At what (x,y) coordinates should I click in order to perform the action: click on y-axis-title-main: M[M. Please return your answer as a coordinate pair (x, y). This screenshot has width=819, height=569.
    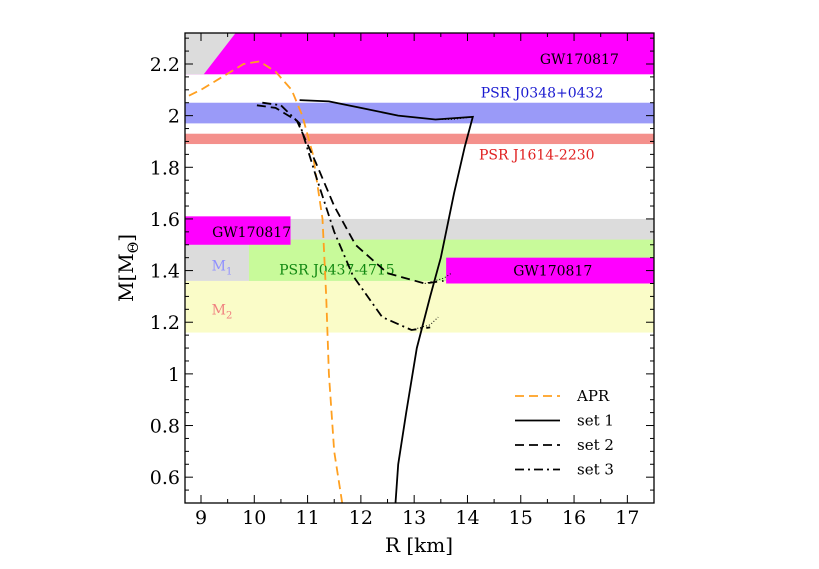
    Looking at the image, I should click on (126, 277).